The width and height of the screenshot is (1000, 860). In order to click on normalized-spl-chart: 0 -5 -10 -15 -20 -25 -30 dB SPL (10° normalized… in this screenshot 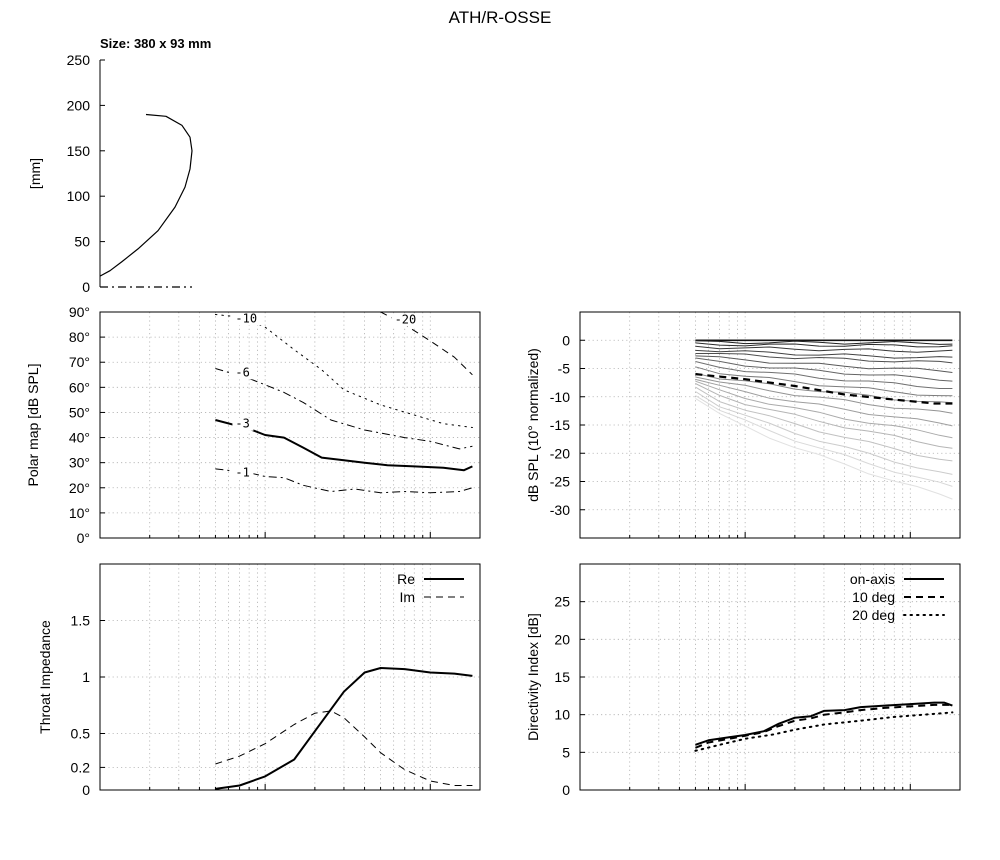, I will do `click(743, 425)`.